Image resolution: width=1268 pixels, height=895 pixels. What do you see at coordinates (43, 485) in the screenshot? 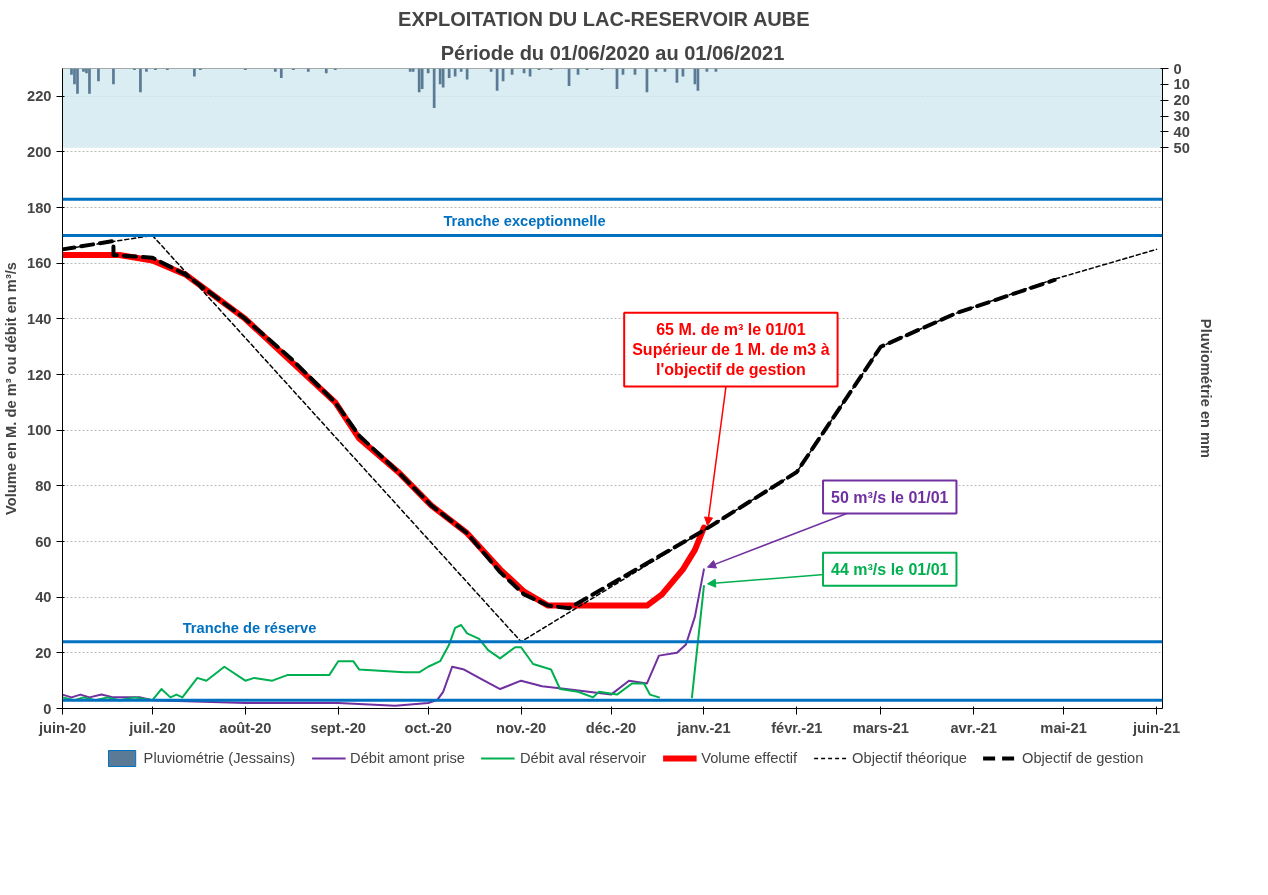
I see `y-tick-label: 80` at bounding box center [43, 485].